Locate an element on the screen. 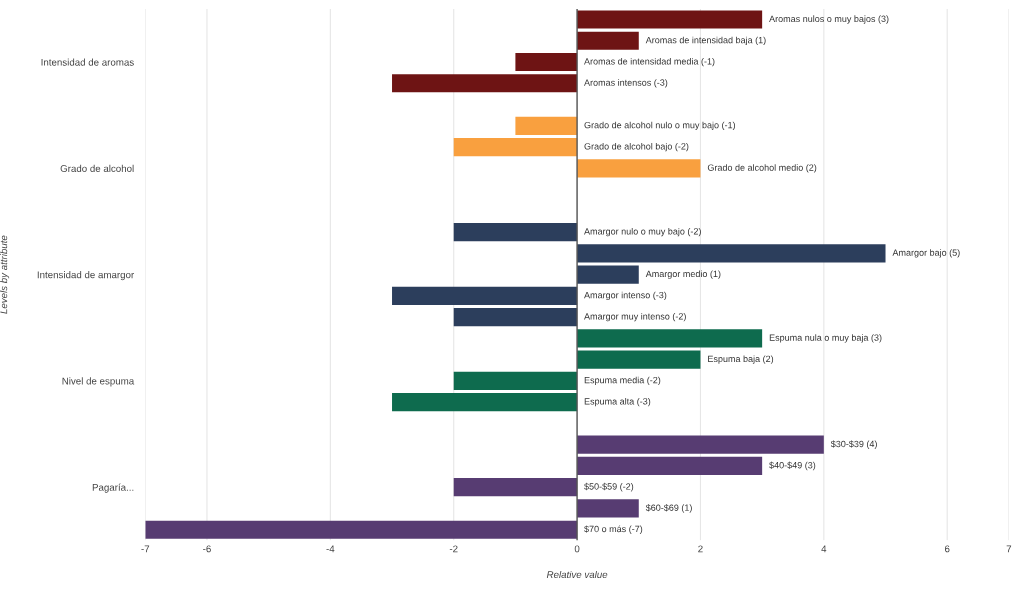 Image resolution: width=1016 pixels, height=597 pixels. data-label: Espuma baja (2) is located at coordinates (741, 359).